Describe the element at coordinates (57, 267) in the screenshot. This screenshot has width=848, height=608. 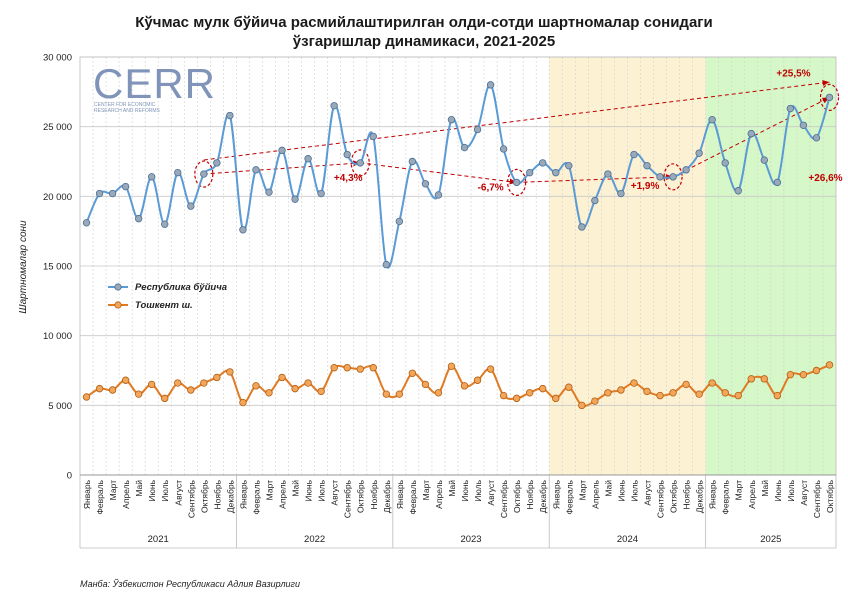
I see `y-tick-label: 15 000` at that location.